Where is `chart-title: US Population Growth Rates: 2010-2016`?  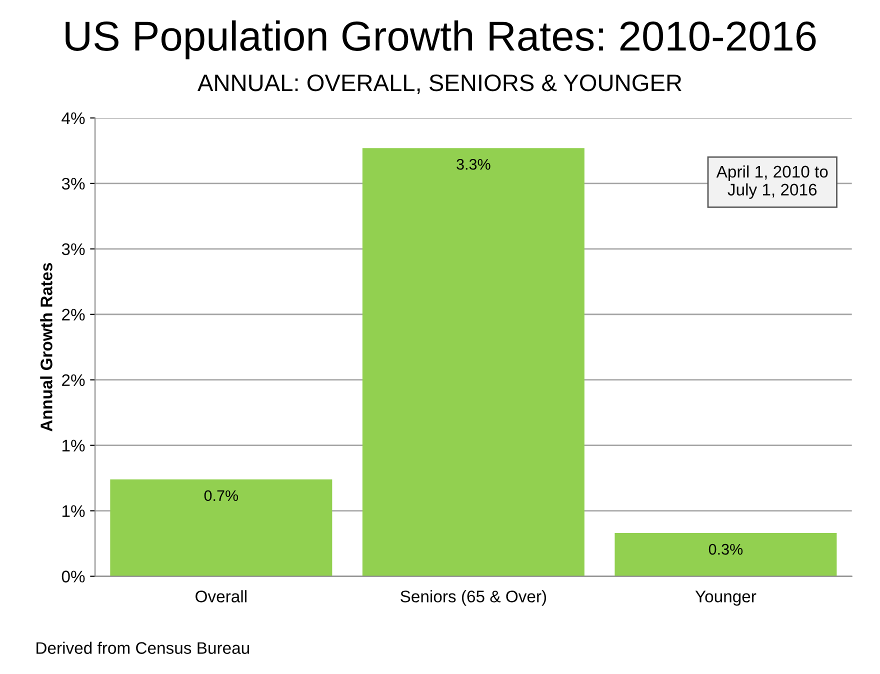 chart-title: US Population Growth Rates: 2010-2016 is located at coordinates (441, 40).